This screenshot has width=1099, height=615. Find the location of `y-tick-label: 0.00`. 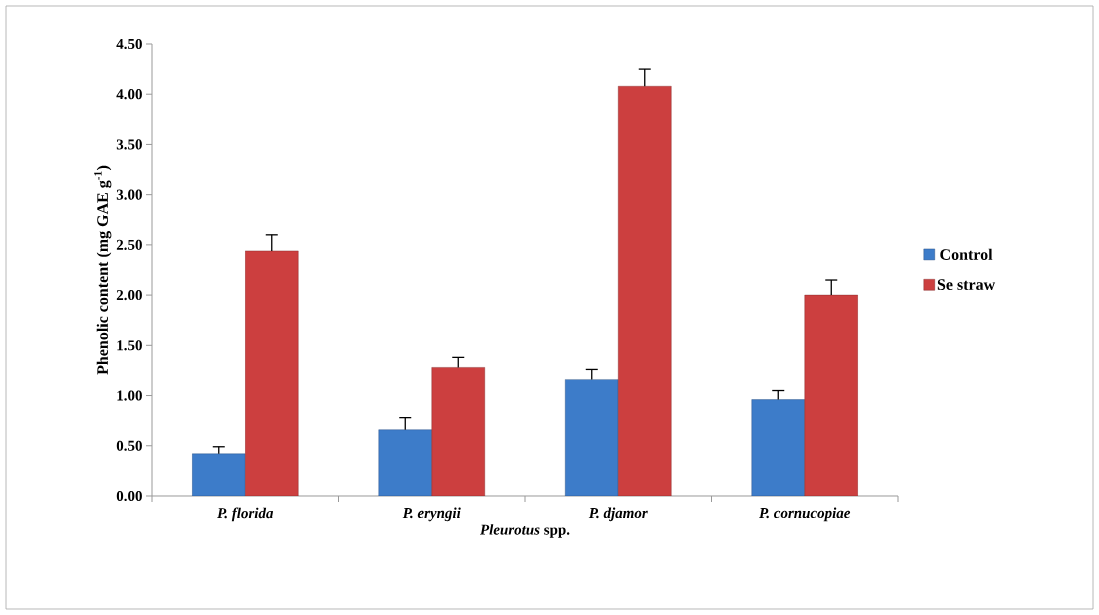

y-tick-label: 0.00 is located at coordinates (129, 496).